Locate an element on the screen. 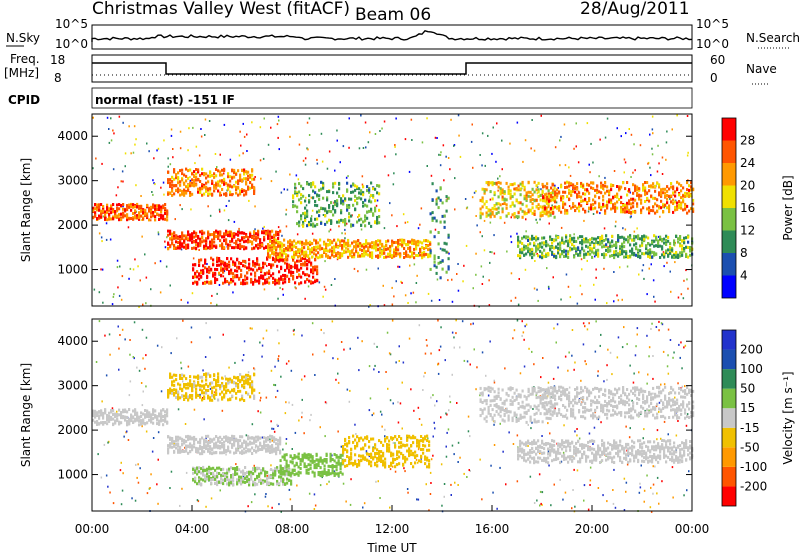 The height and width of the screenshot is (558, 800). ytick-label: 3000 is located at coordinates (72, 181).